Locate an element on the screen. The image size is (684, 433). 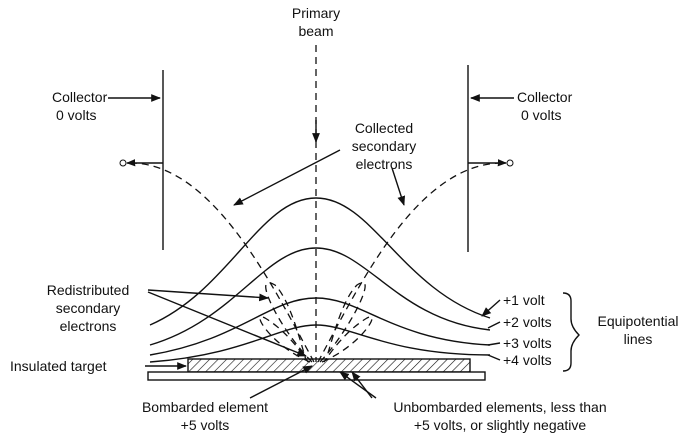
equipotential-label: +2 volts is located at coordinates (527, 322).